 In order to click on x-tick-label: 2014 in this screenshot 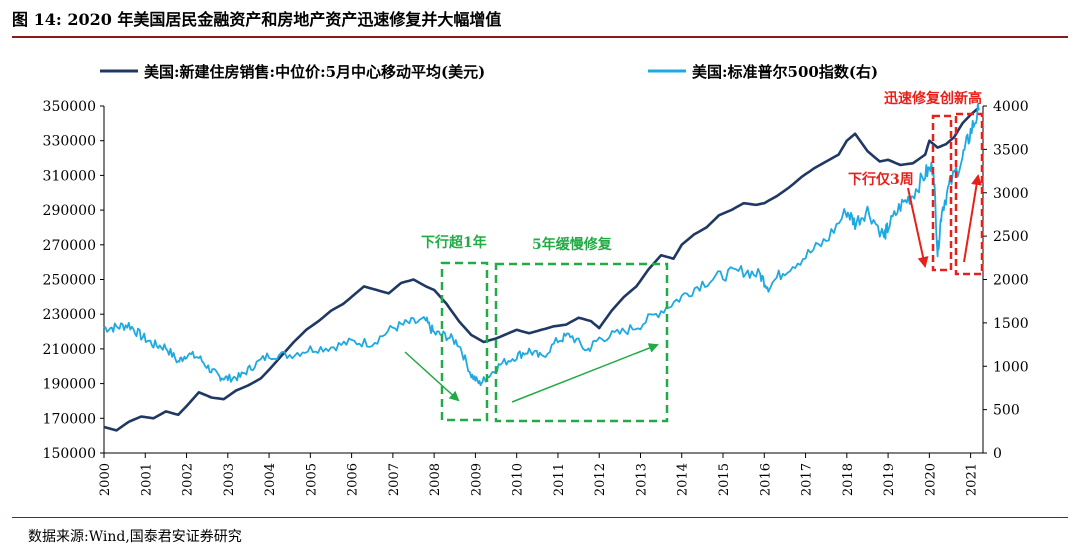, I will do `click(683, 479)`.